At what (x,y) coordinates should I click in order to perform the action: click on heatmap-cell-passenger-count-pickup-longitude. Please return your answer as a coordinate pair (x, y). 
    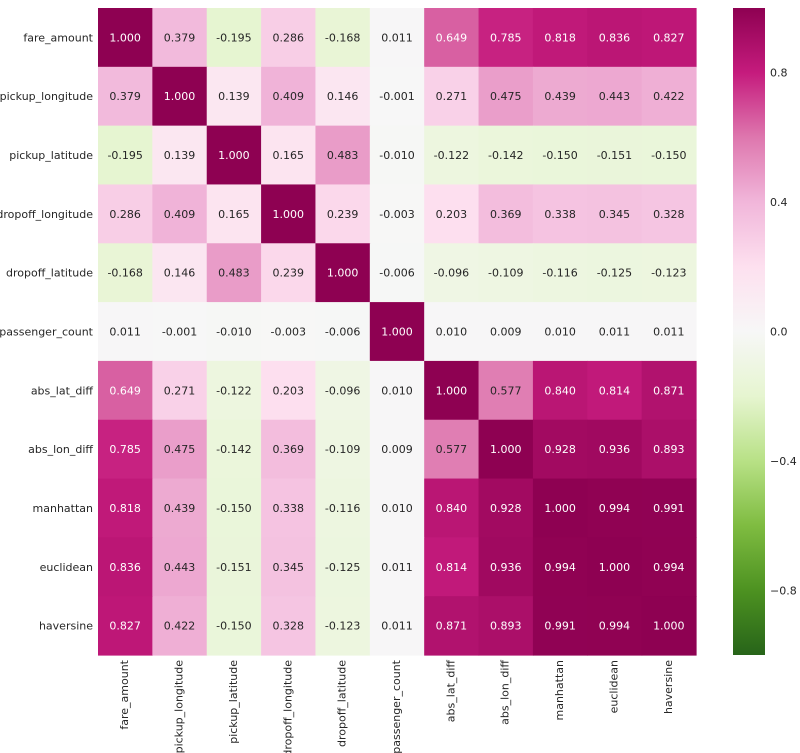
    Looking at the image, I should click on (180, 332).